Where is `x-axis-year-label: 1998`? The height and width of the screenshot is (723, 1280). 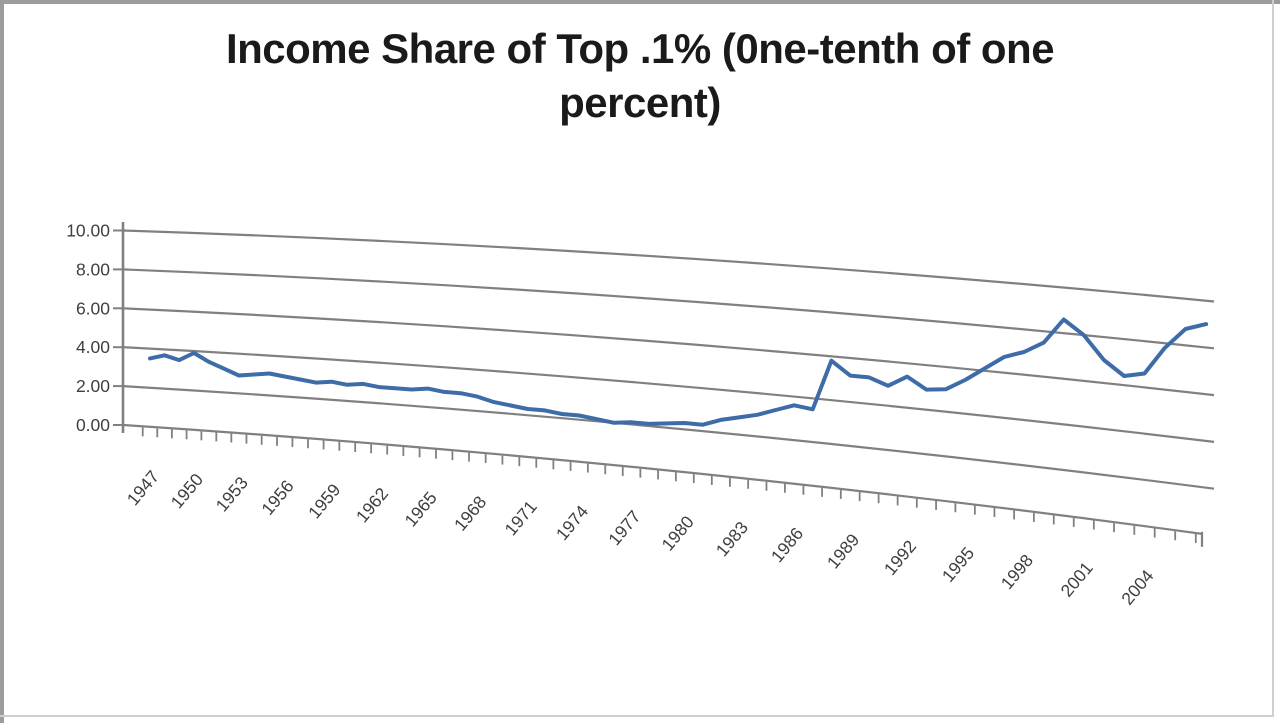
x-axis-year-label: 1998 is located at coordinates (1017, 571).